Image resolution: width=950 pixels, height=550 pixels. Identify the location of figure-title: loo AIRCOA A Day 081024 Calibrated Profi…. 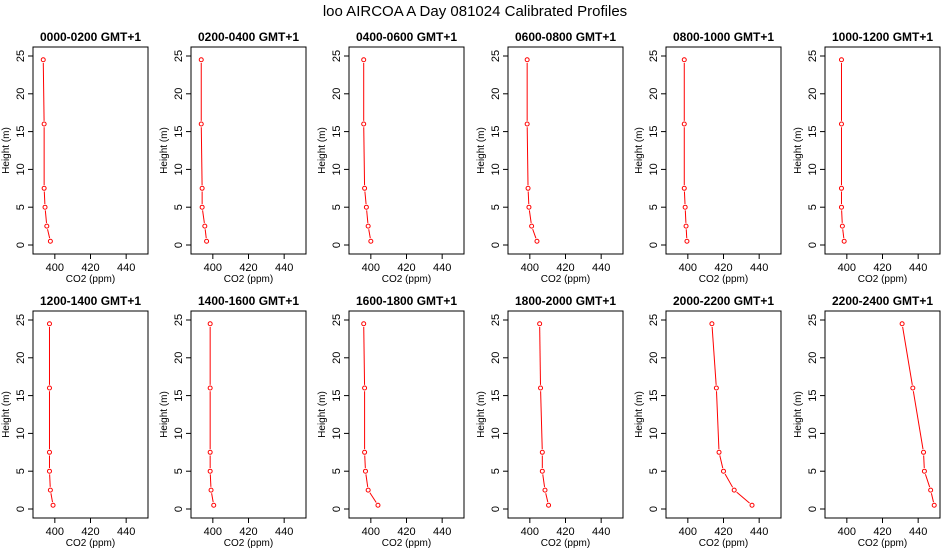
(475, 11).